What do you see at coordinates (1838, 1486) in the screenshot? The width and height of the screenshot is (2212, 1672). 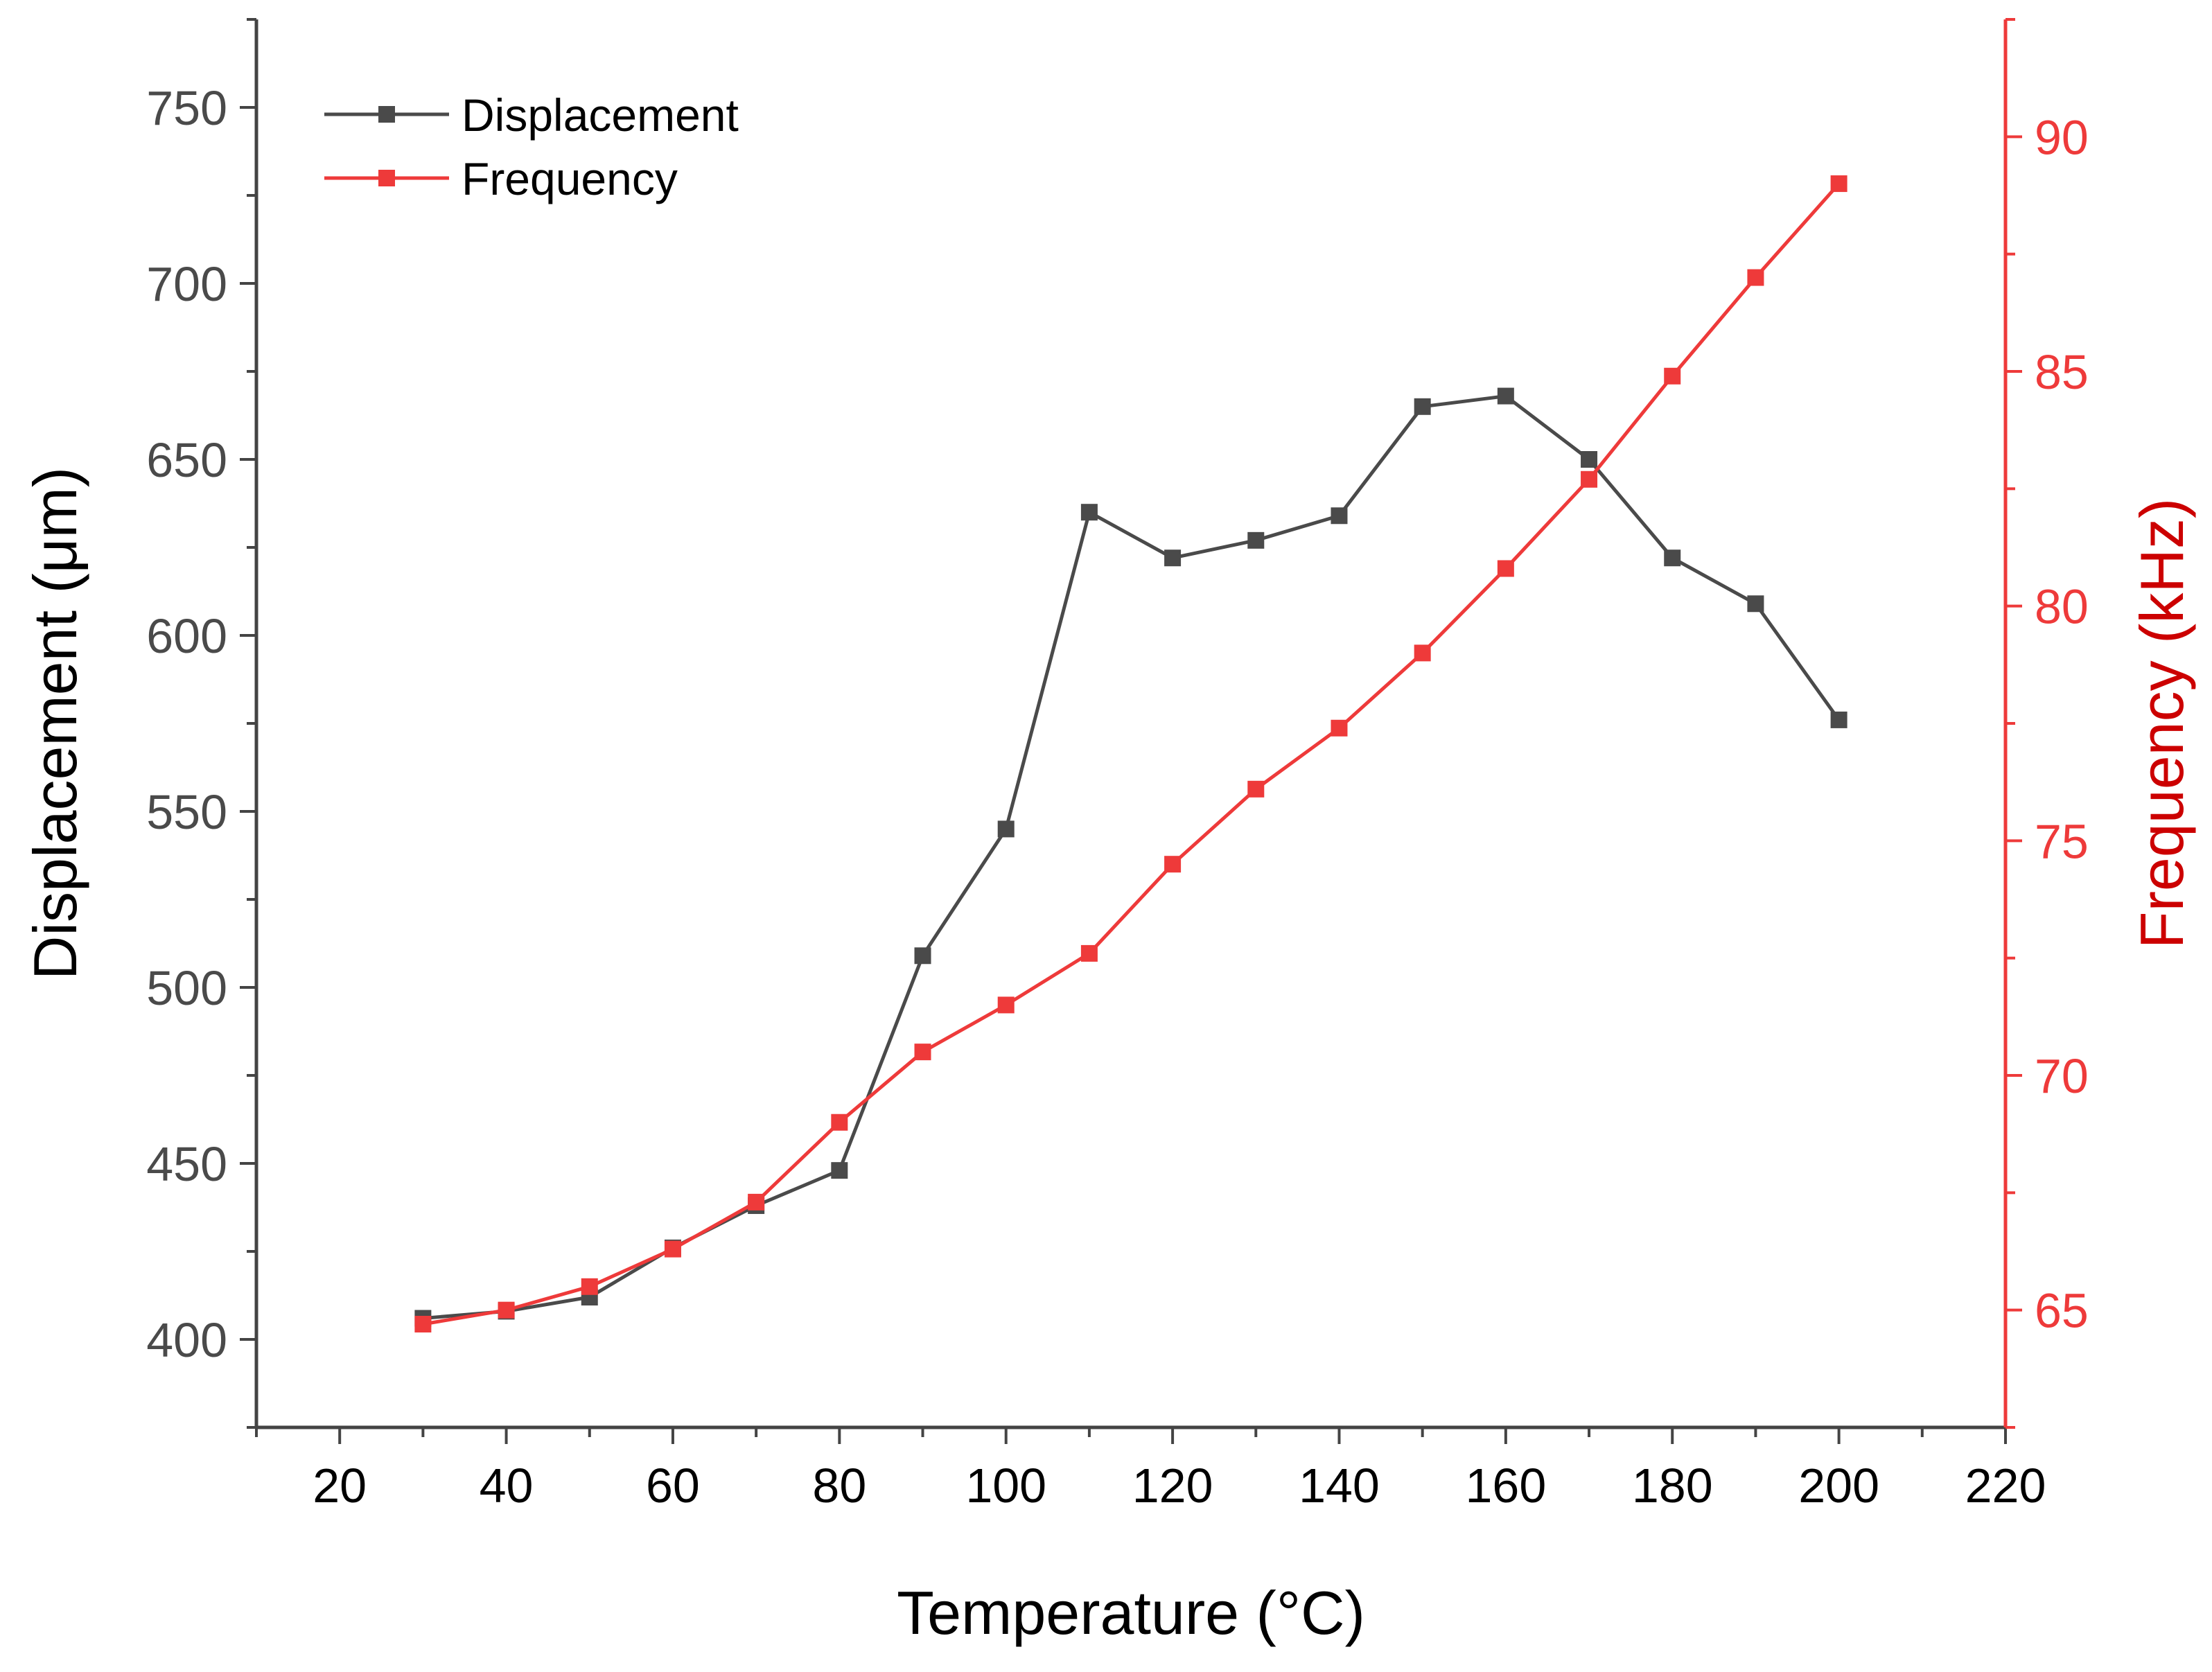 I see `x-tick-label: 200` at bounding box center [1838, 1486].